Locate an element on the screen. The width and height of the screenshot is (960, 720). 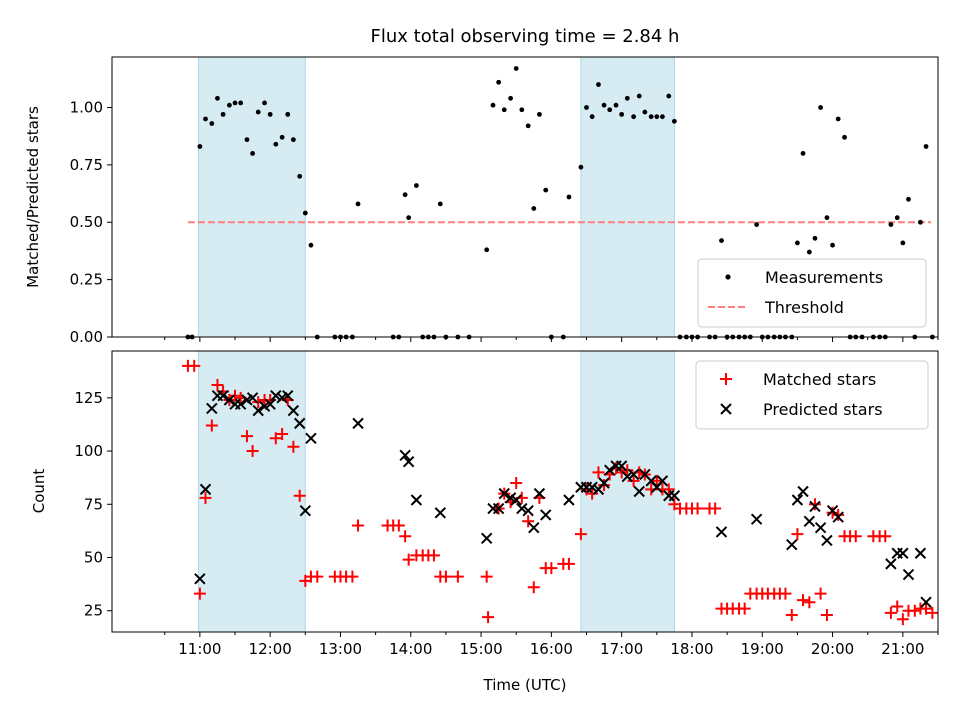
top-y-tick-label: 0.00 is located at coordinates (86, 337).